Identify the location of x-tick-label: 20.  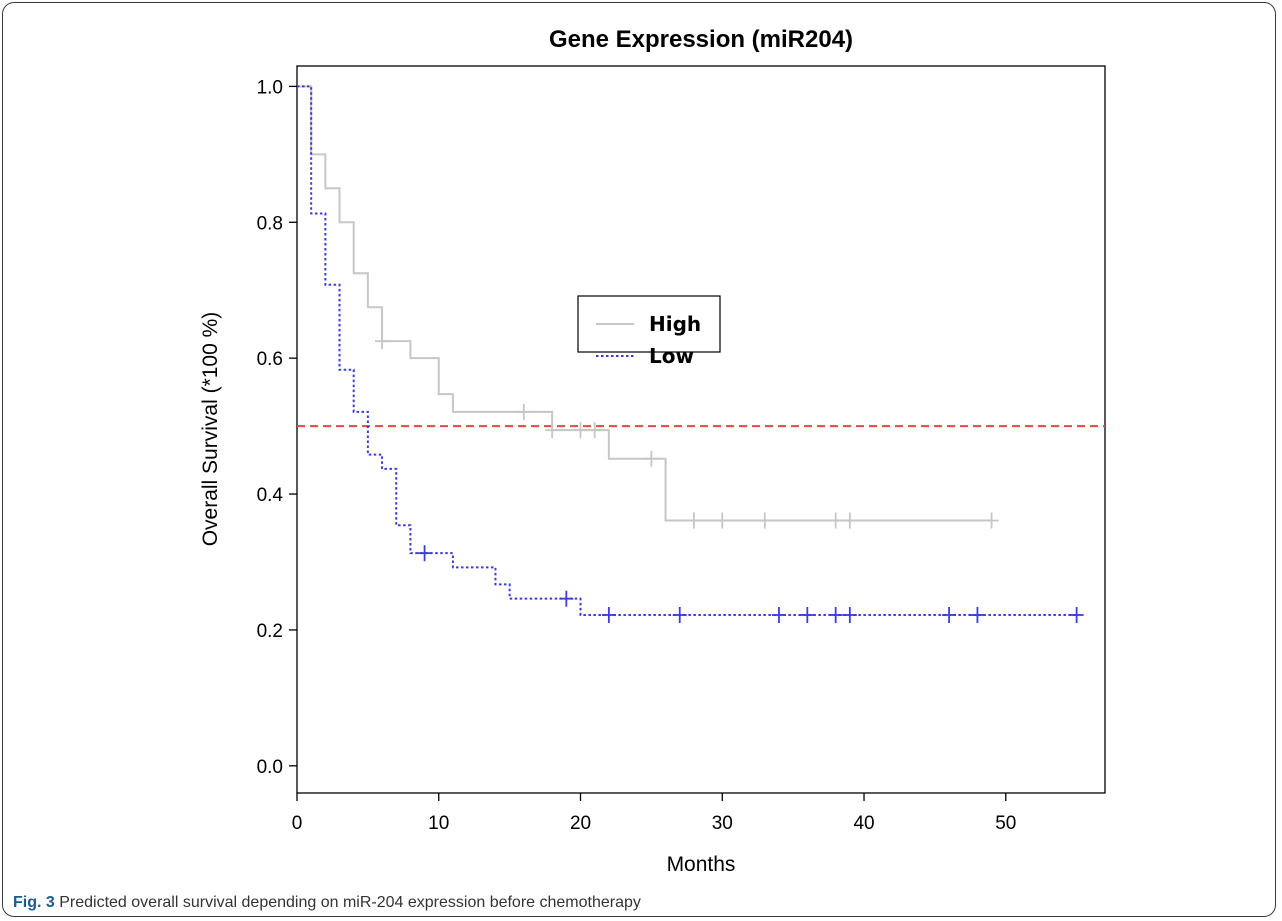
(580, 823).